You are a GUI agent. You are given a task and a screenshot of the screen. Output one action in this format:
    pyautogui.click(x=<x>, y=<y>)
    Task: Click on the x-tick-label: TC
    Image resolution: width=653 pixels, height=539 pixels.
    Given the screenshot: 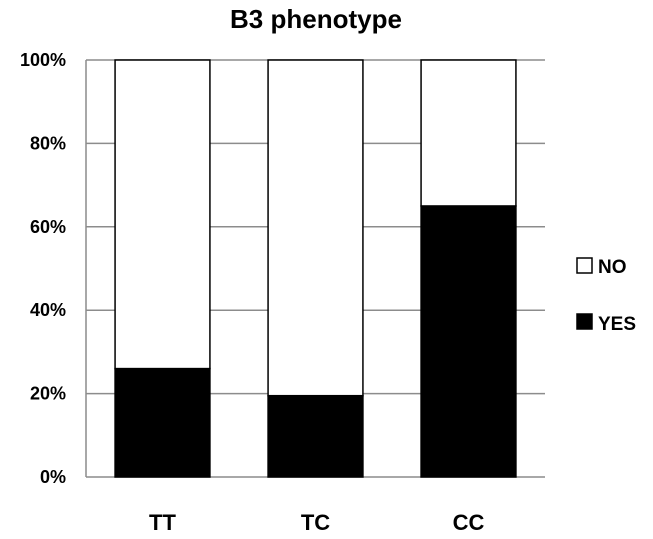 What is the action you would take?
    pyautogui.click(x=315, y=522)
    